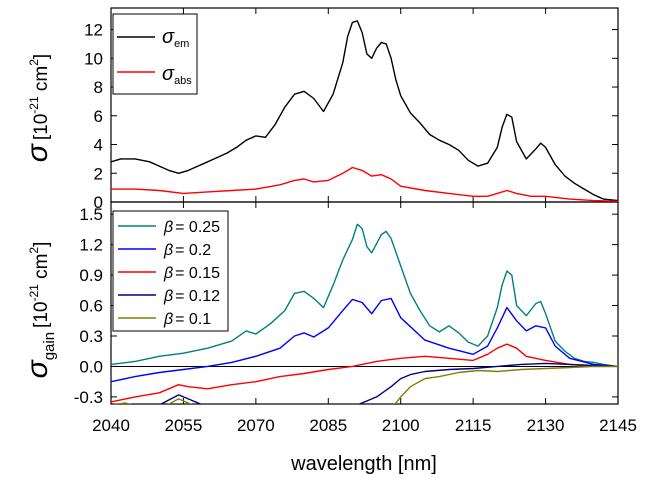 This screenshot has width=653, height=478. What do you see at coordinates (191, 296) in the screenshot?
I see `legend-label-beta-3: β = 0.12` at bounding box center [191, 296].